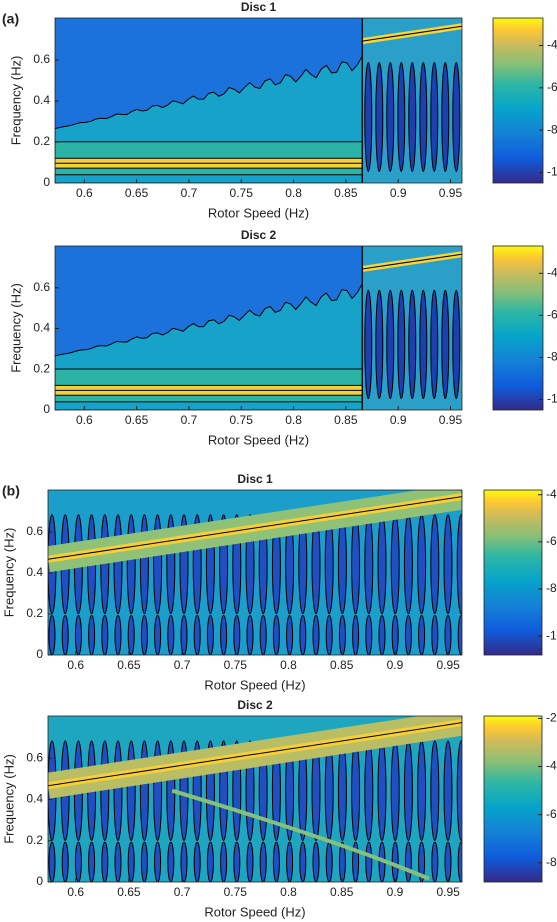 The height and width of the screenshot is (922, 557). Describe the element at coordinates (258, 212) in the screenshot. I see `x-axis-label: Rotor Speed (Hz)` at that location.